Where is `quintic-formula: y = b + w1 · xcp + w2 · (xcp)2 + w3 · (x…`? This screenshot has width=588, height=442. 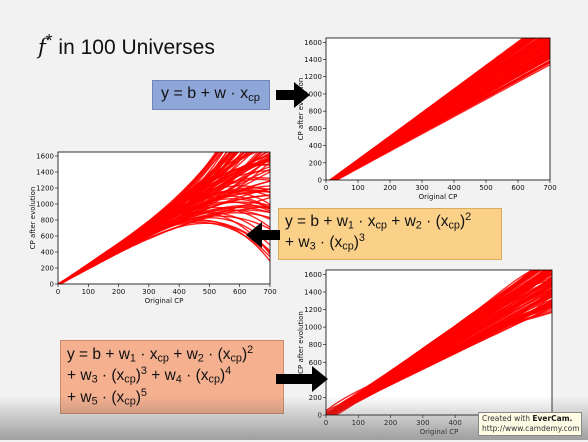
quintic-formula: y = b + w1 · xcp + w2 · (xcp)2 + w3 · (x… is located at coordinates (172, 377).